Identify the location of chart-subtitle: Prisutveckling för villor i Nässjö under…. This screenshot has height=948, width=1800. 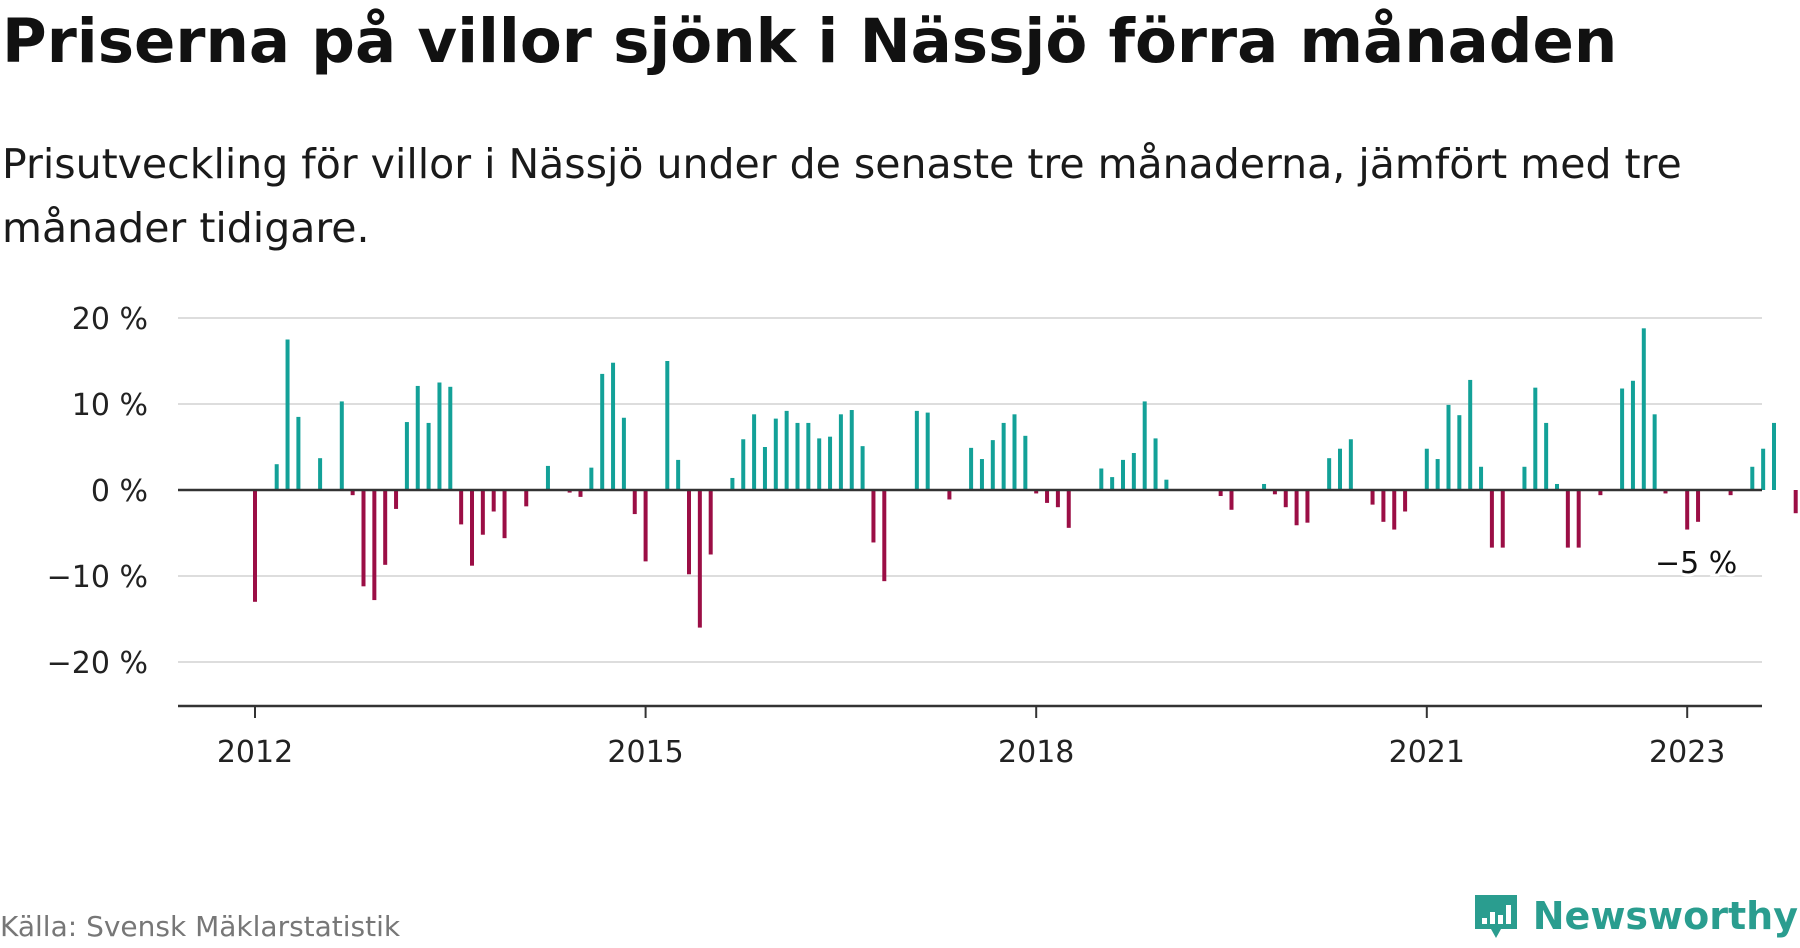
(842, 196).